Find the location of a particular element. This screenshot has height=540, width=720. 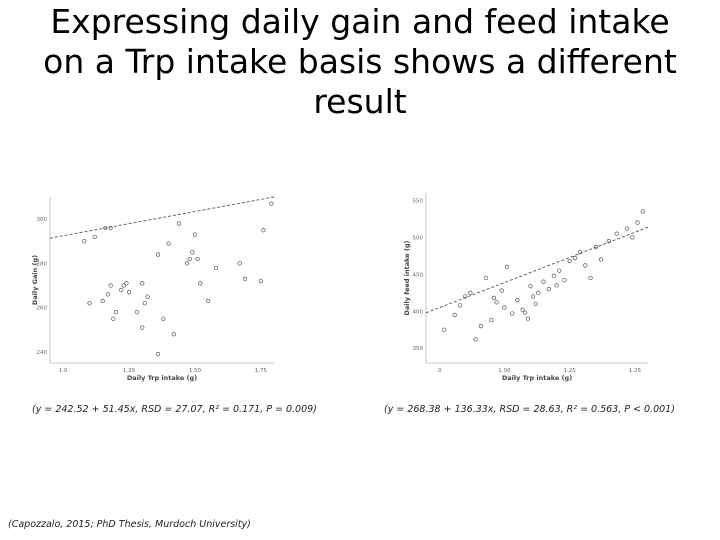

x-tick-label: 1.0 is located at coordinates (63, 371).